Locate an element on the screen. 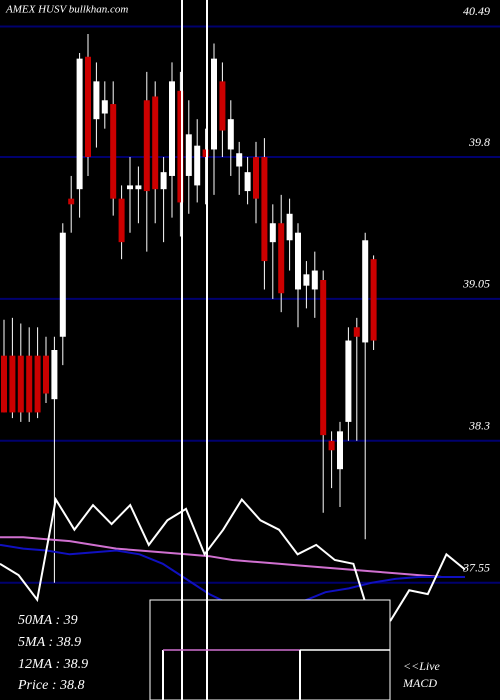  legend-text: 5MA : 38.9 is located at coordinates (49, 642).